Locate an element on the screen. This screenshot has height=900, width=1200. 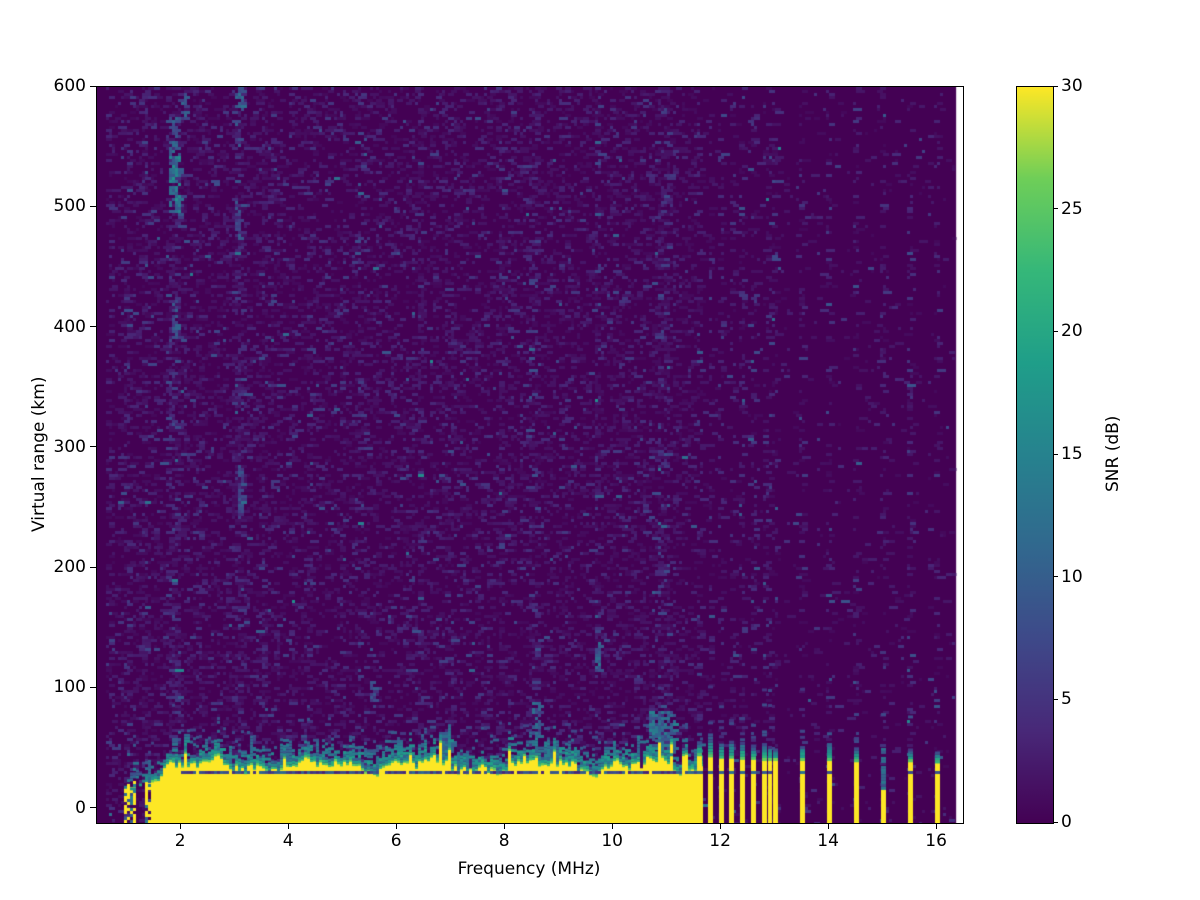
x-tick-label: 16 is located at coordinates (936, 841).